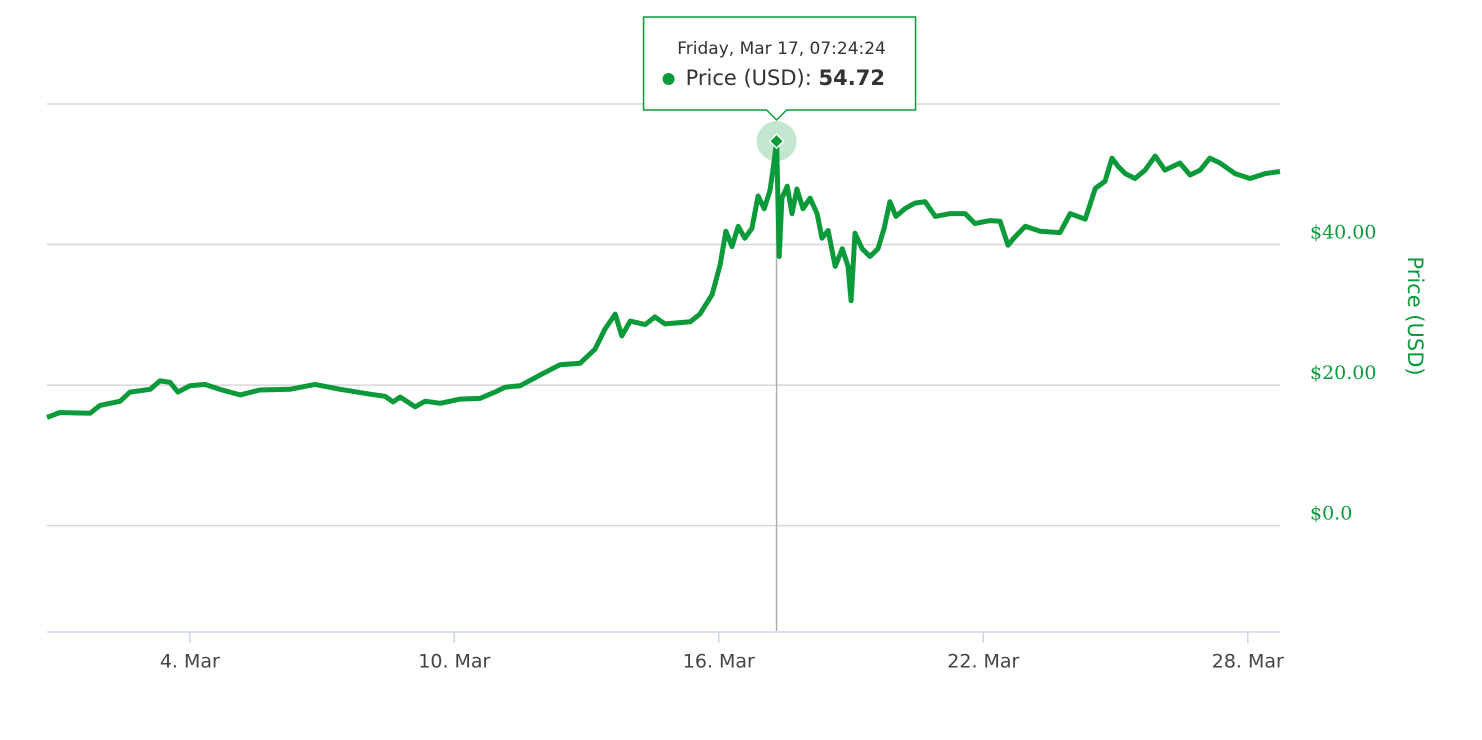 The height and width of the screenshot is (740, 1482). I want to click on tooltip-title: Friday, Mar 17, 07:24:24, so click(781, 49).